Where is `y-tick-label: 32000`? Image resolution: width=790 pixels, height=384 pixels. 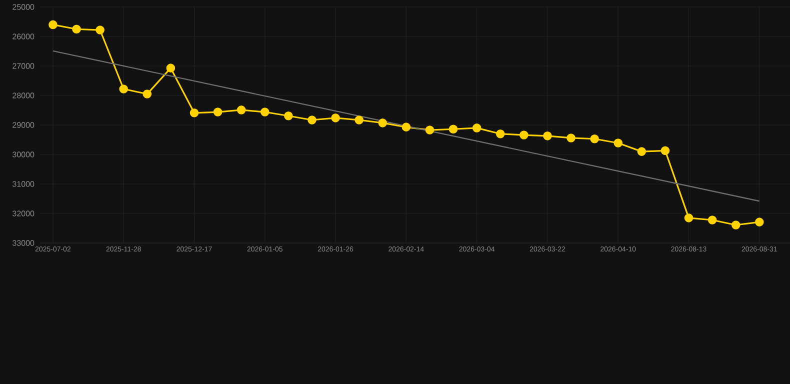 y-tick-label: 32000 is located at coordinates (23, 213).